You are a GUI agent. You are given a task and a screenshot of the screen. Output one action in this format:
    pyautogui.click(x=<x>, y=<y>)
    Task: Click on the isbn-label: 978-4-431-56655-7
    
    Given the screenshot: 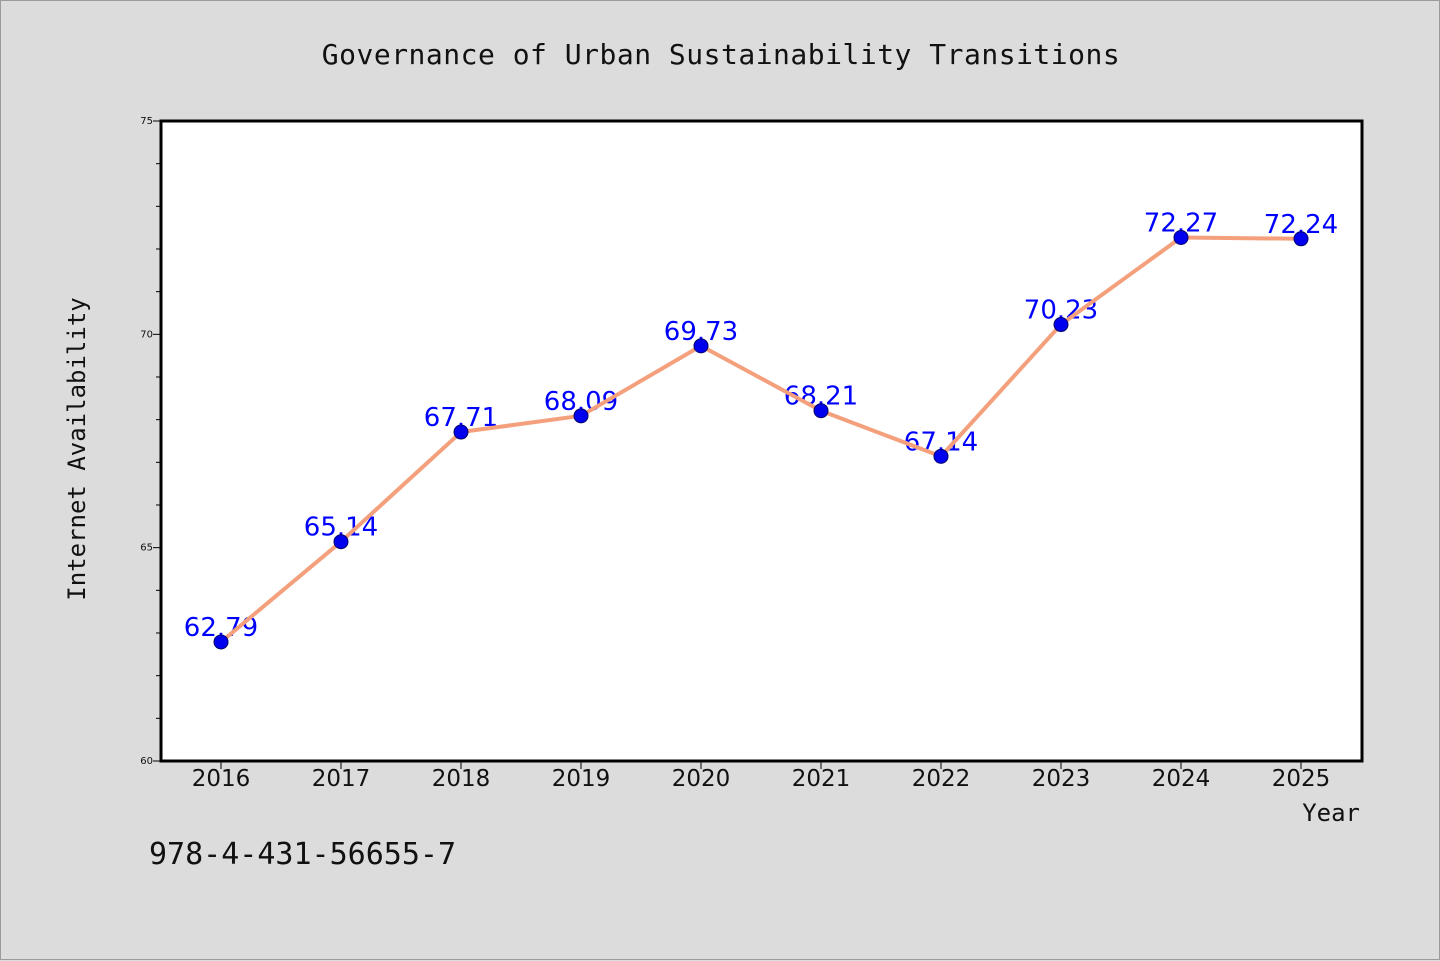 What is the action you would take?
    pyautogui.click(x=302, y=854)
    